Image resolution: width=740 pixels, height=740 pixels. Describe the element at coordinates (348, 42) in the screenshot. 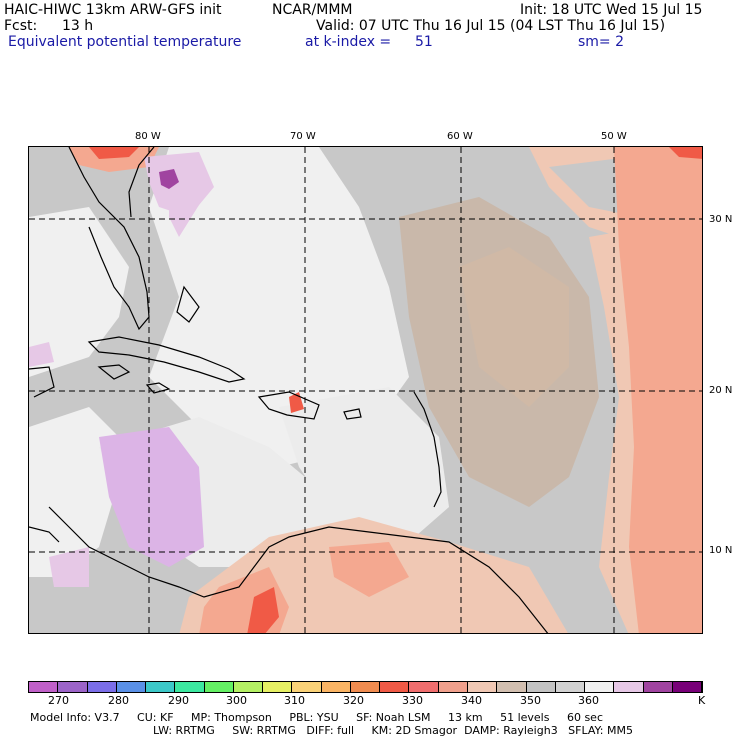

I see `level-label: at k-index =` at that location.